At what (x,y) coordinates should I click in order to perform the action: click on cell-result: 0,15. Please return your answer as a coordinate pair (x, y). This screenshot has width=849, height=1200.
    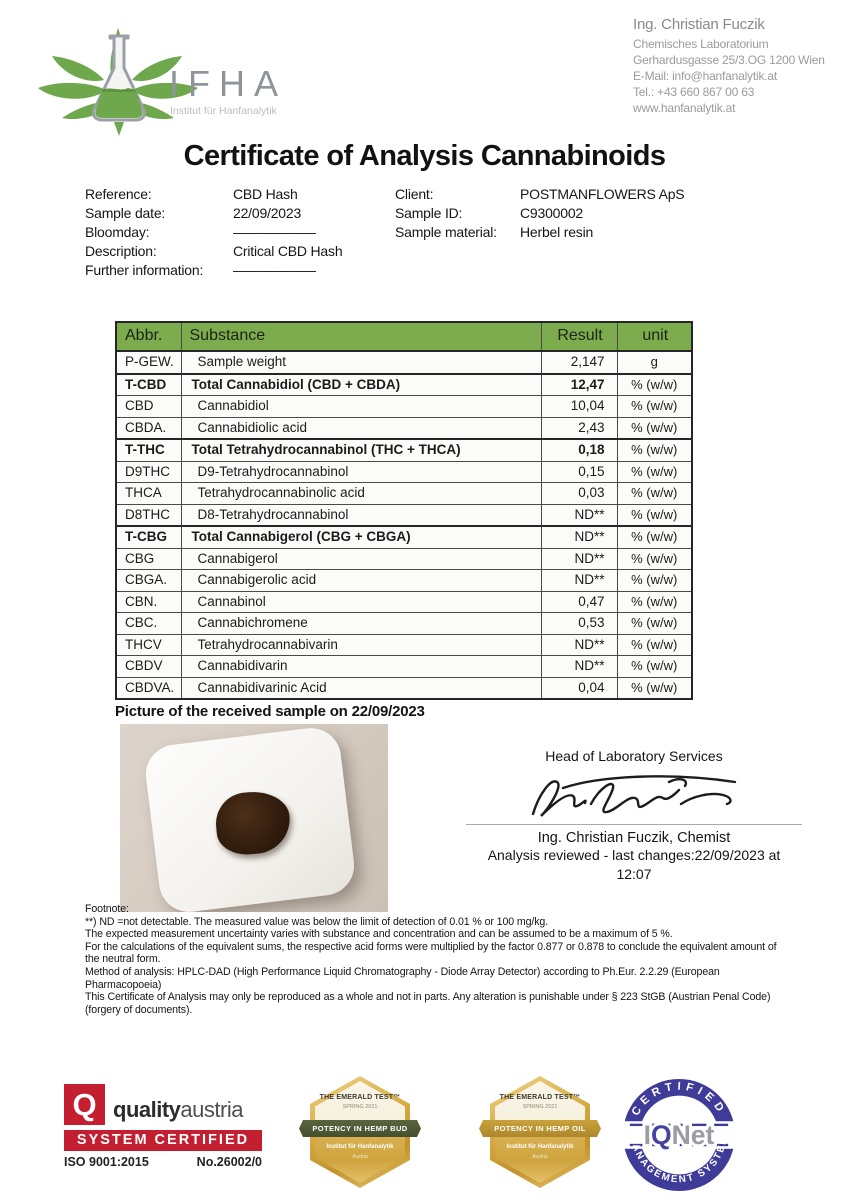
    Looking at the image, I should click on (579, 471).